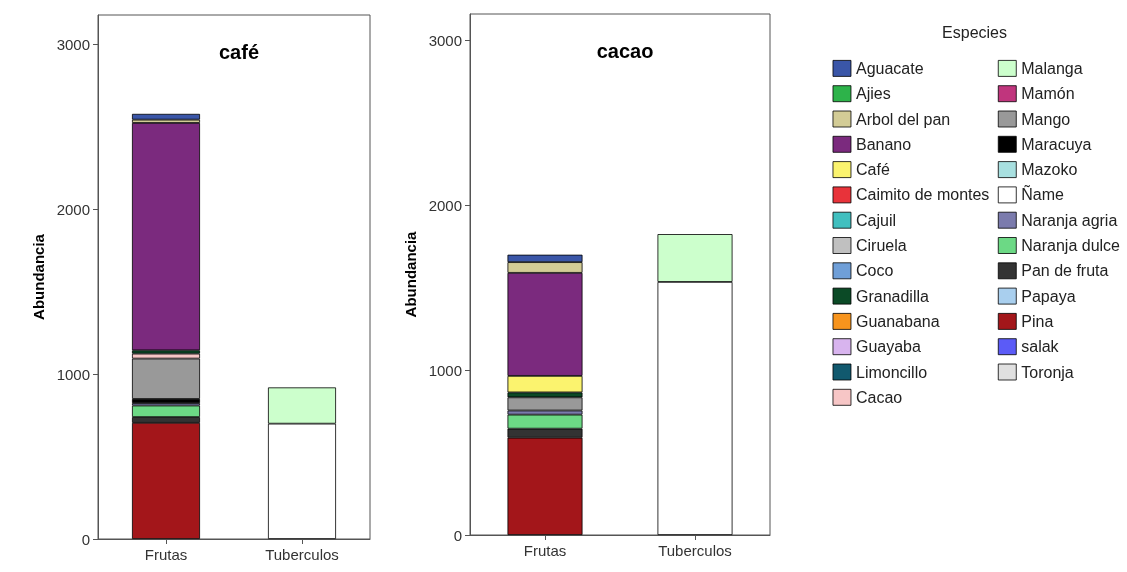 The image size is (1127, 572). What do you see at coordinates (874, 271) in the screenshot?
I see `legend-label: Coco` at bounding box center [874, 271].